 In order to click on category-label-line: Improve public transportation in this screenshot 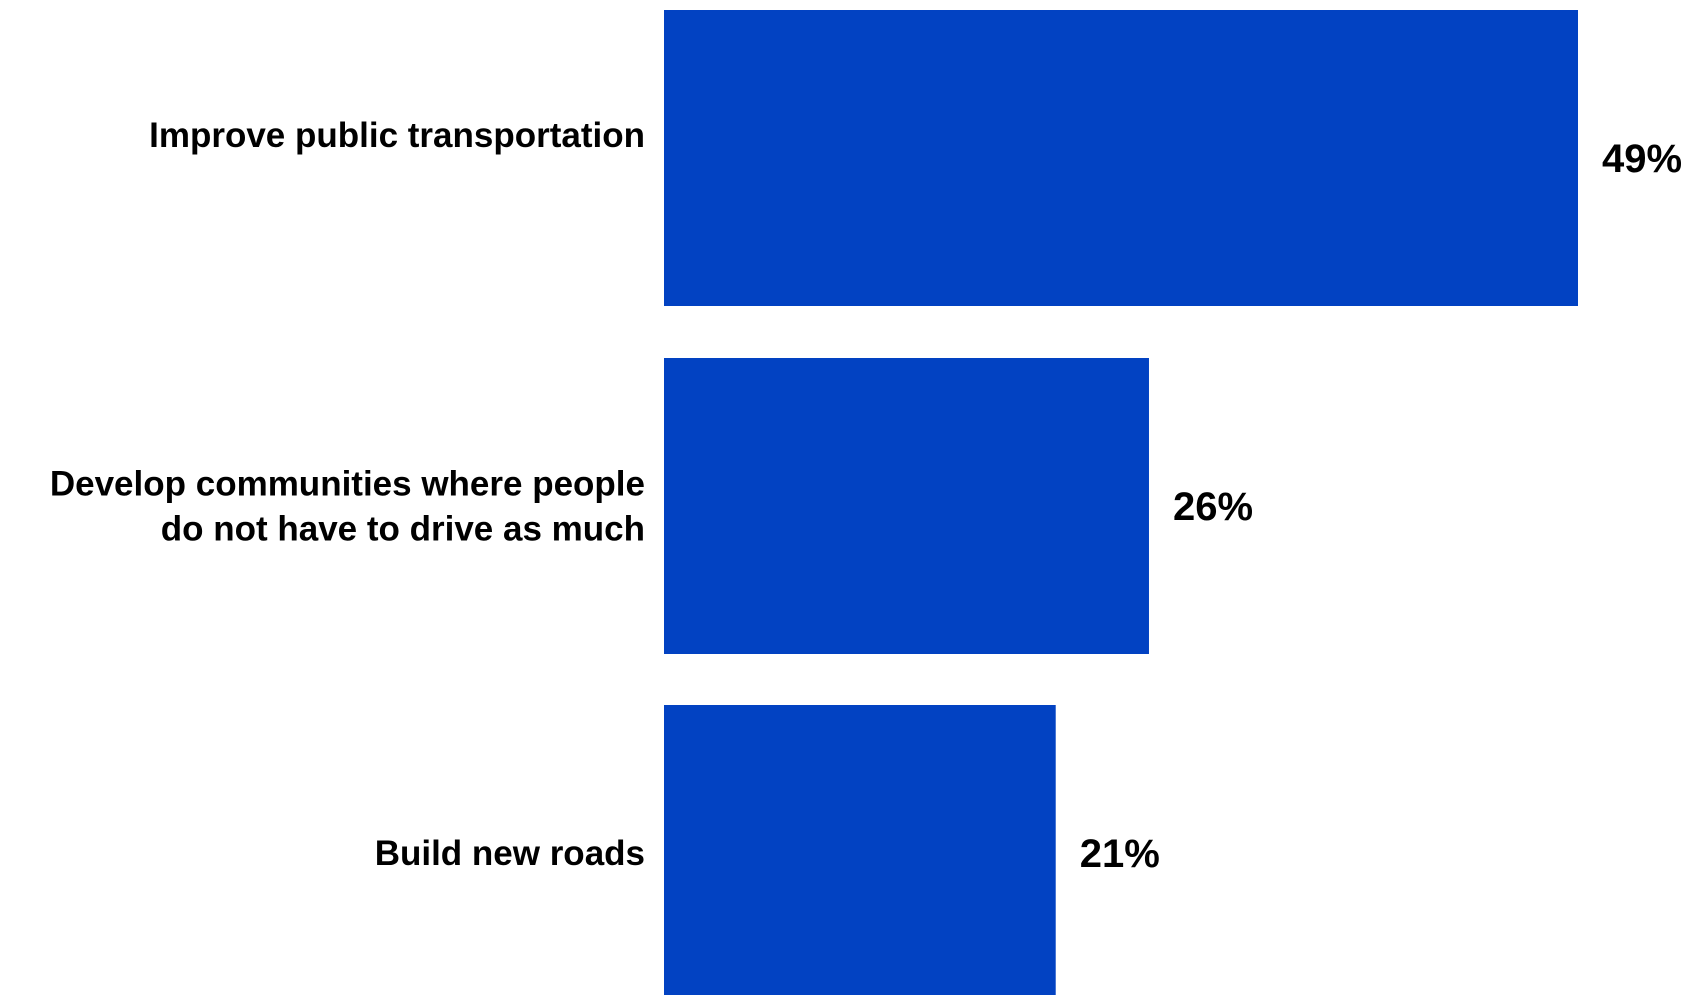, I will do `click(397, 135)`.